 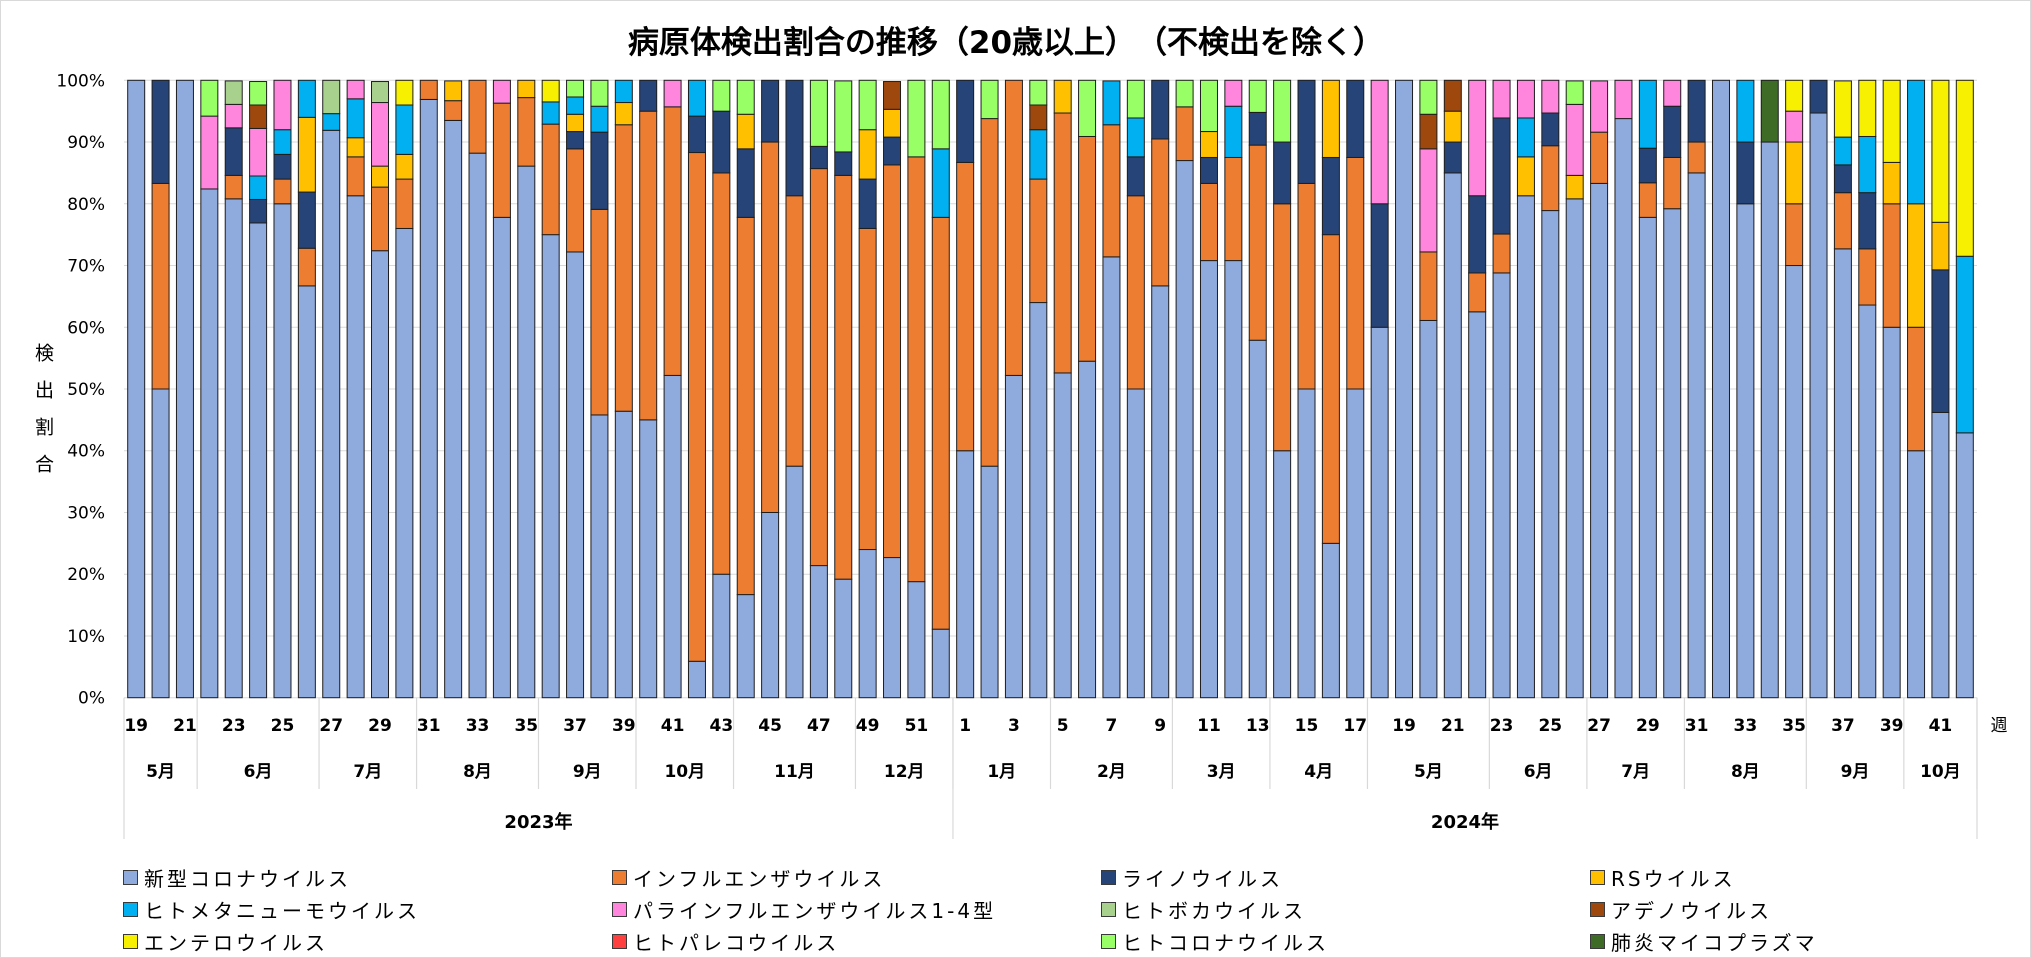 What do you see at coordinates (904, 772) in the screenshot?
I see `x-month-label: 12月` at bounding box center [904, 772].